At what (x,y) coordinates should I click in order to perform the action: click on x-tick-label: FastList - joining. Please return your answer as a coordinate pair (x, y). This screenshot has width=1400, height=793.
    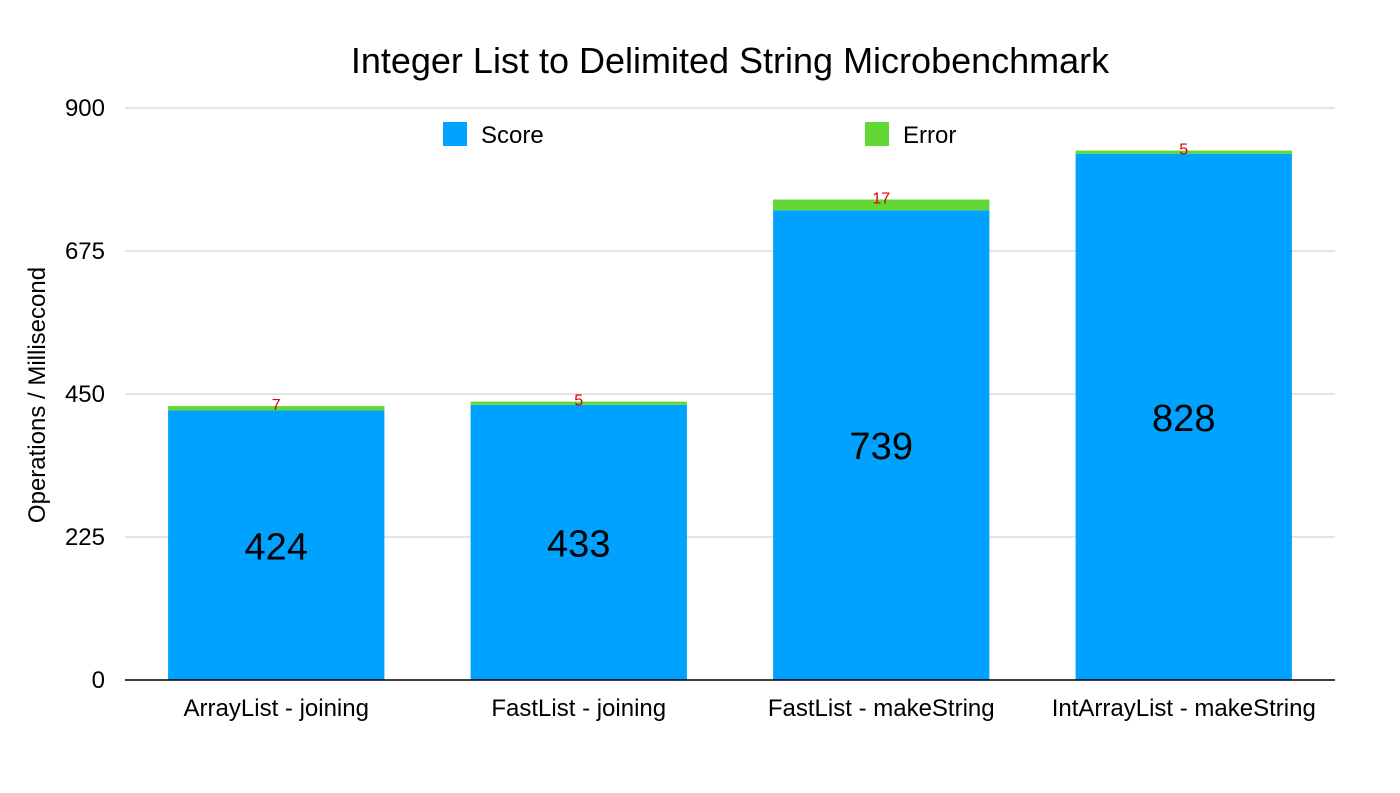
    Looking at the image, I should click on (578, 708).